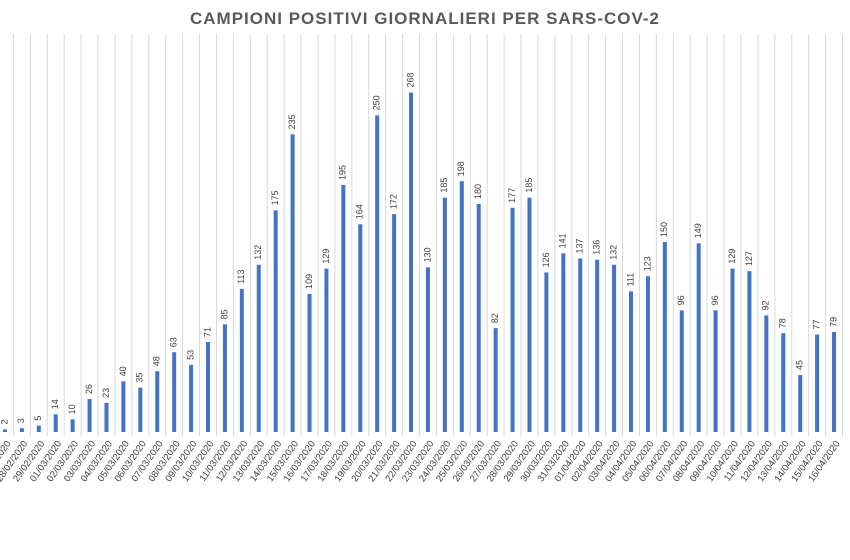 Image resolution: width=850 pixels, height=560 pixels. Describe the element at coordinates (495, 318) in the screenshot. I see `value-label: 82` at that location.